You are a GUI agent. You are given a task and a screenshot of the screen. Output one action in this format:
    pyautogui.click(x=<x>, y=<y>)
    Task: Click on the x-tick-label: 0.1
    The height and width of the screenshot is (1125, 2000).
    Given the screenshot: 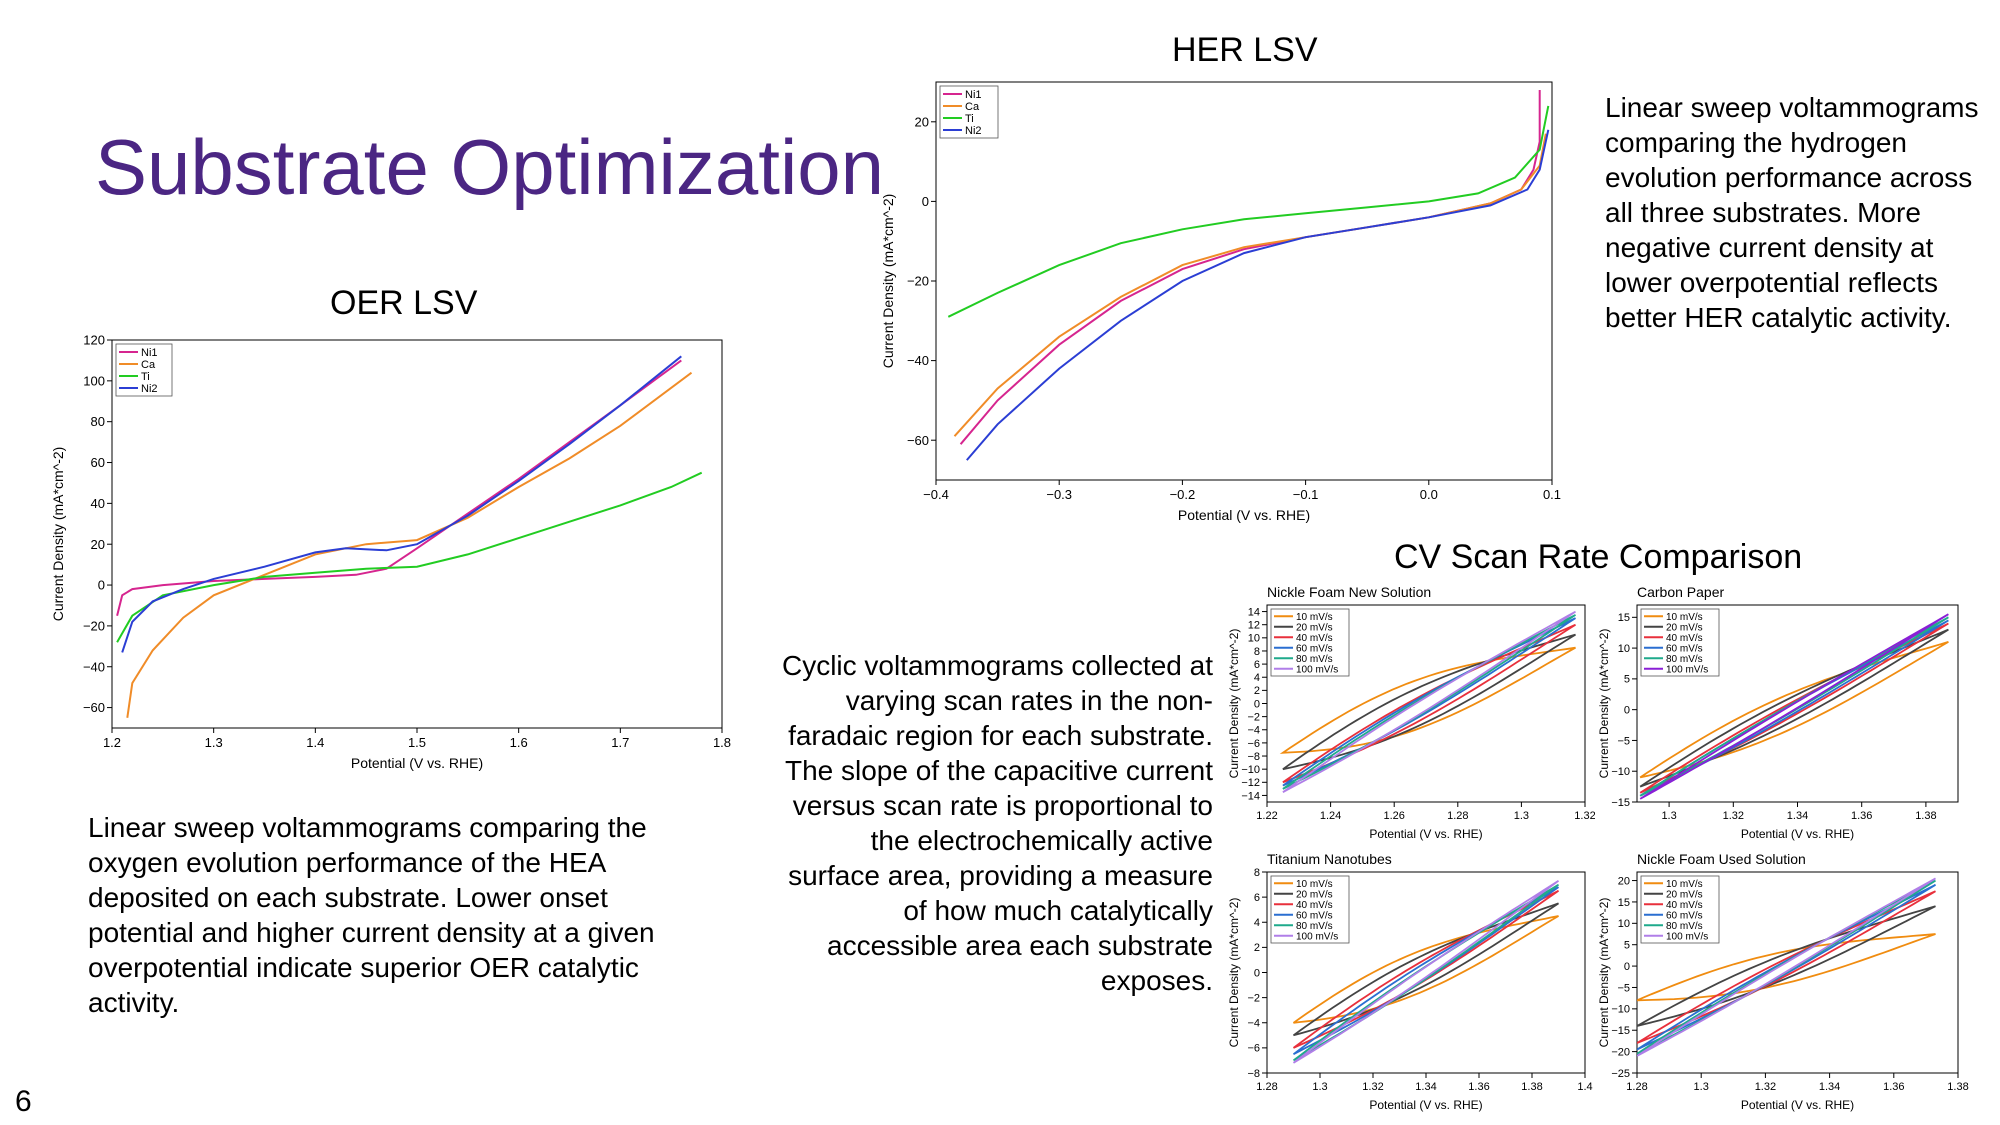 What is the action you would take?
    pyautogui.click(x=1552, y=494)
    